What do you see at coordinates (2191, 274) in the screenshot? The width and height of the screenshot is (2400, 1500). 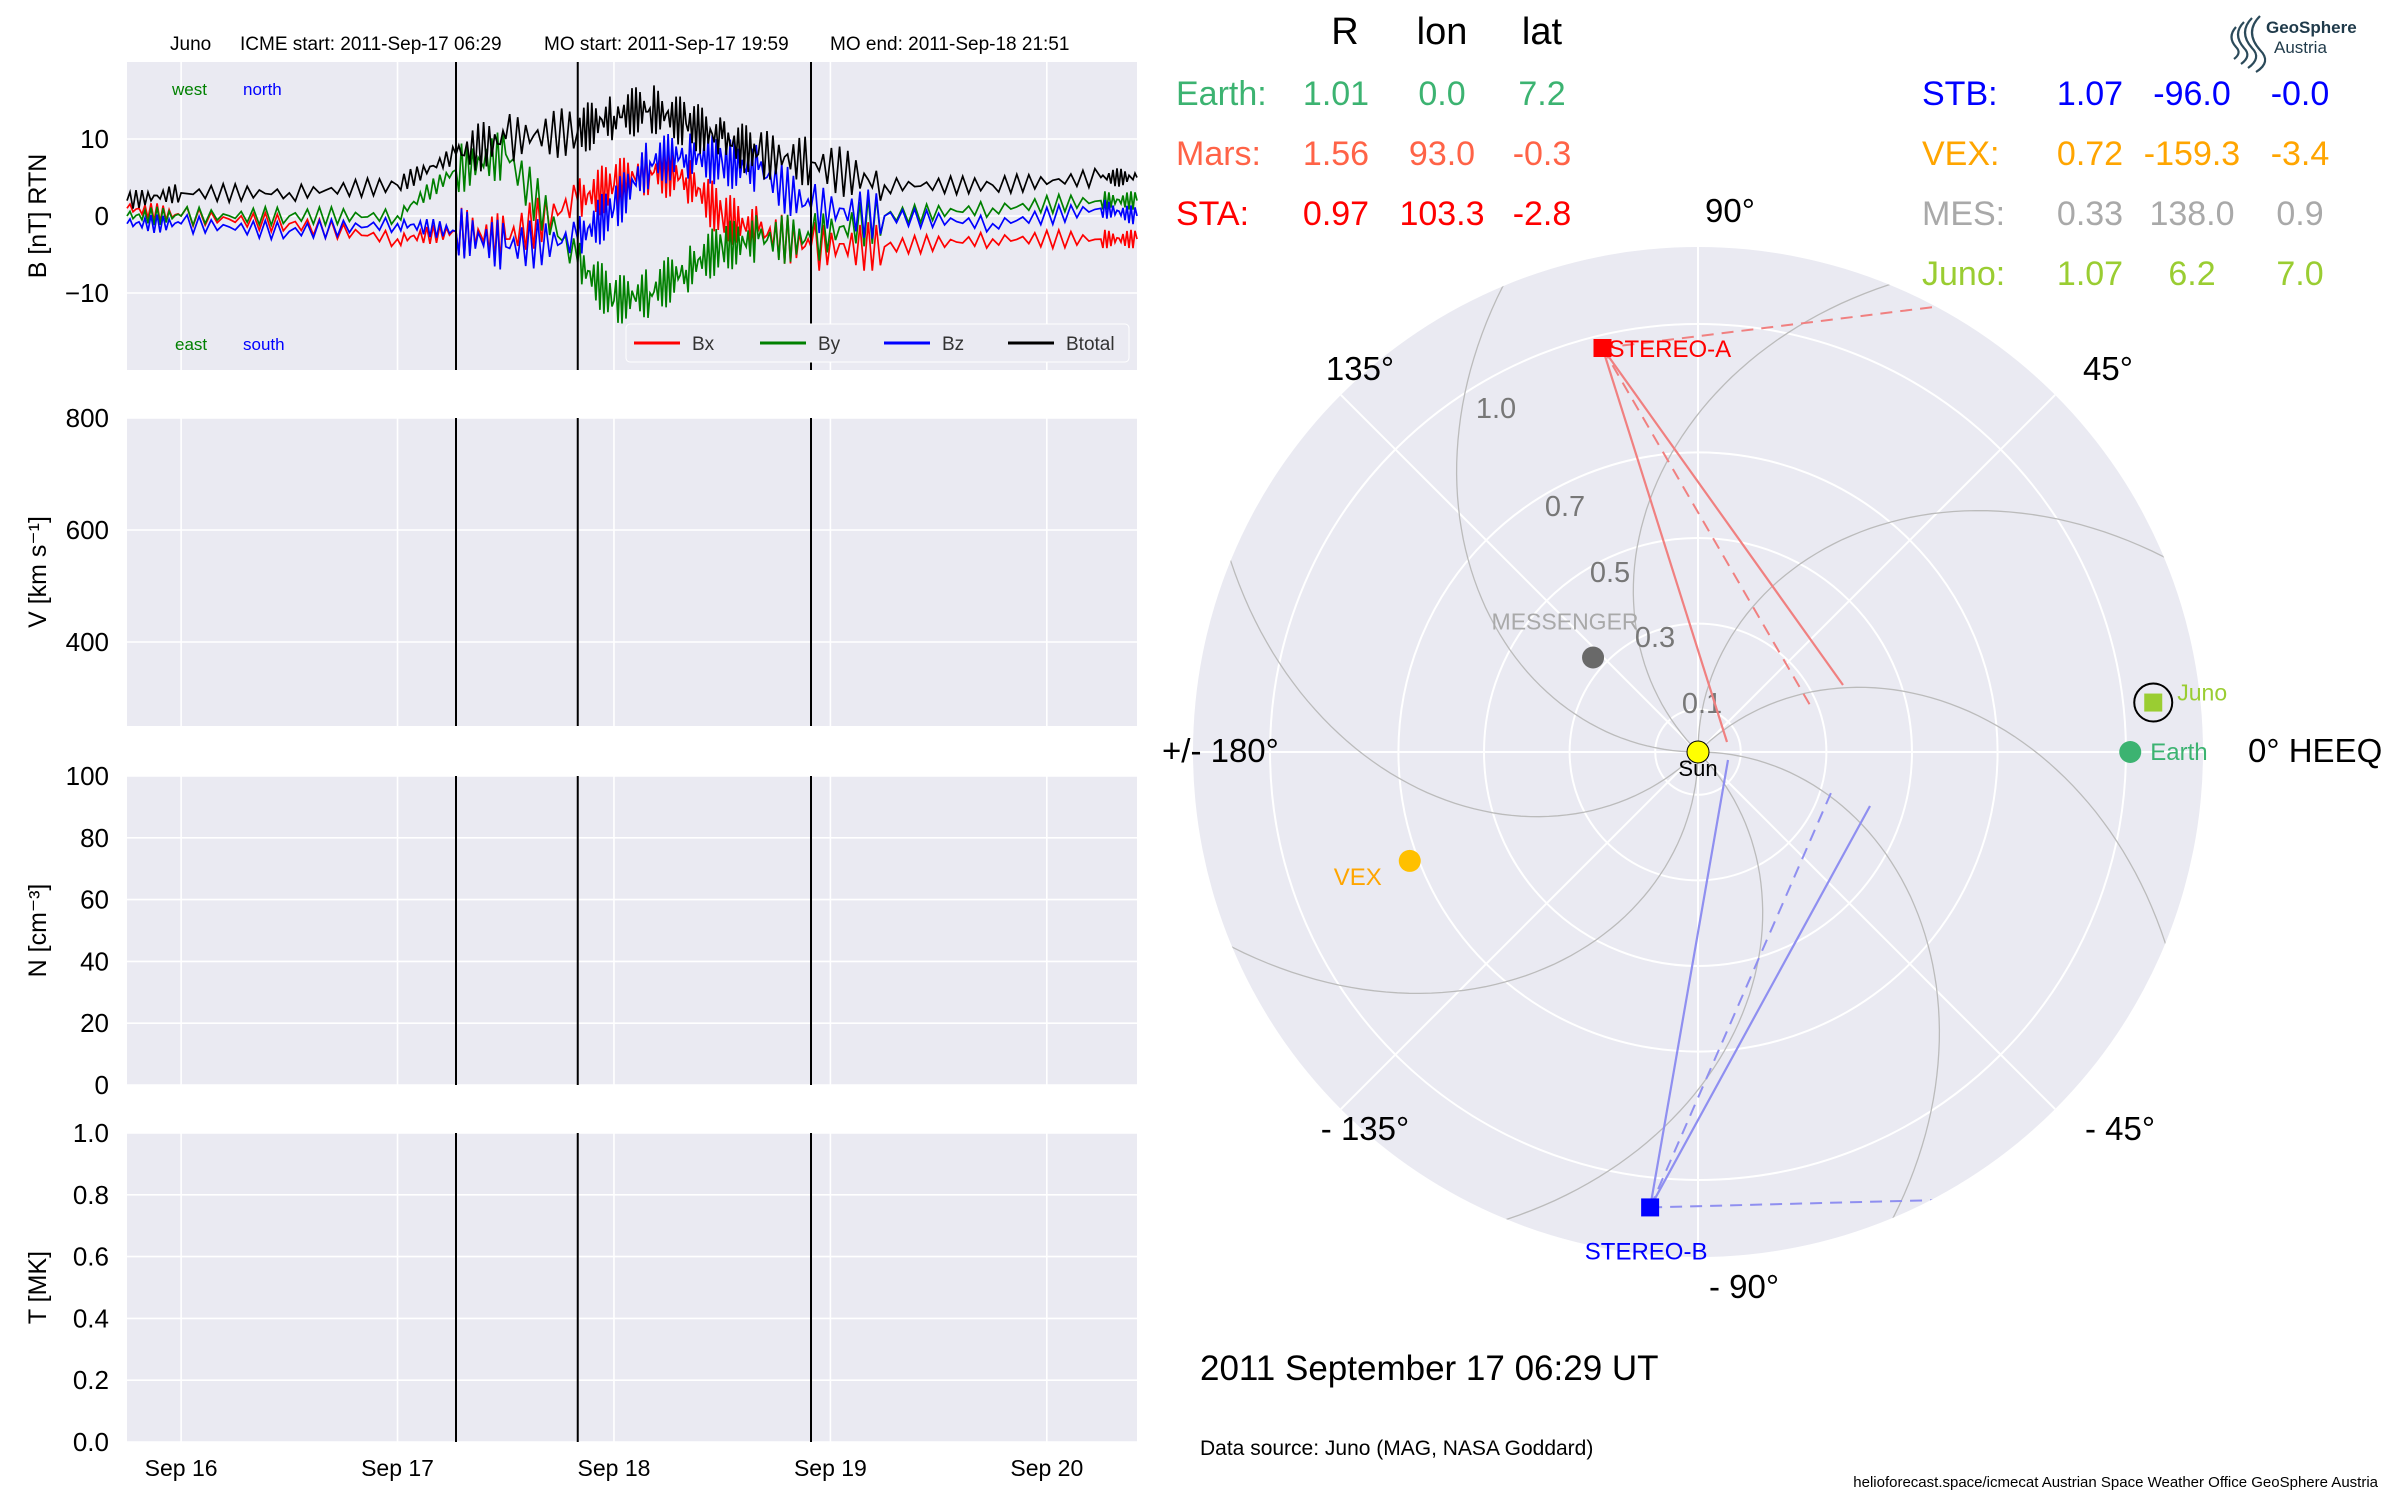 I see `table-lon: 6.2` at bounding box center [2191, 274].